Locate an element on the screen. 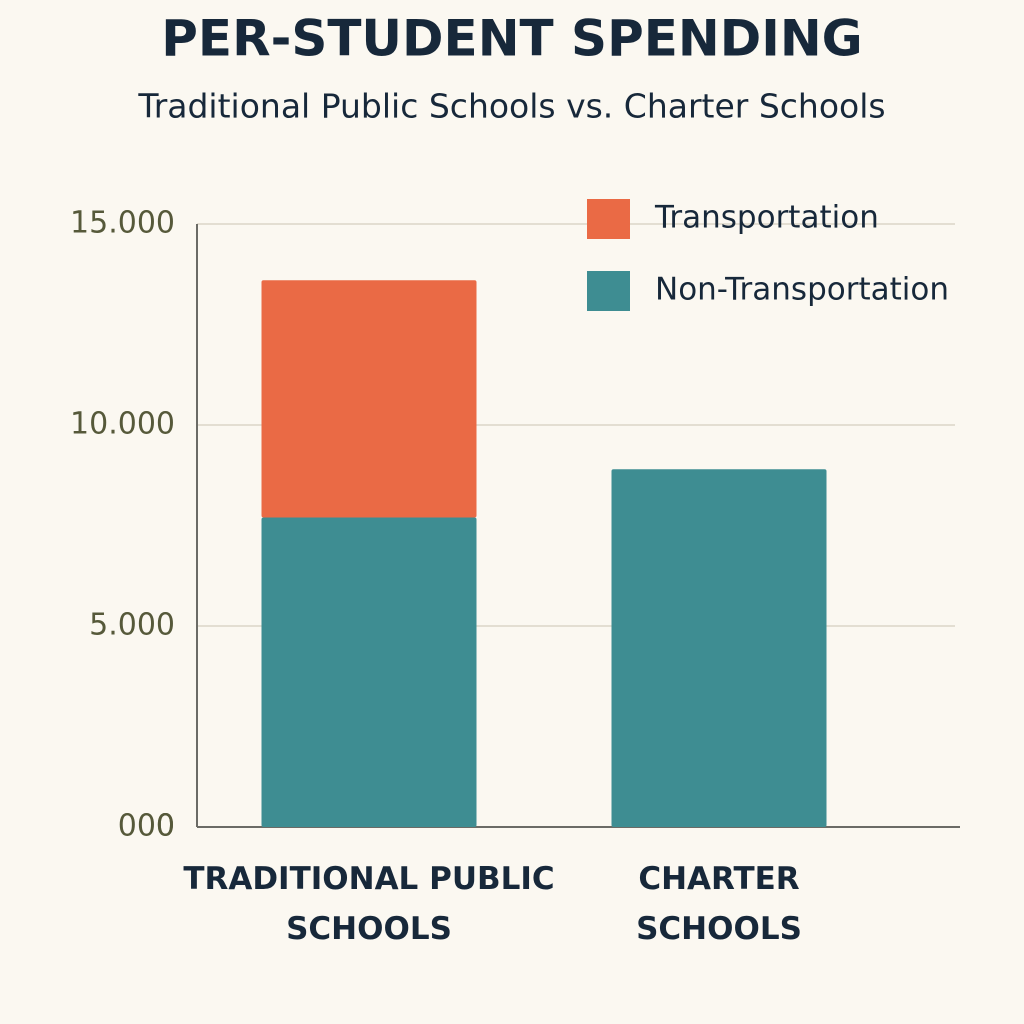 Image resolution: width=1024 pixels, height=1024 pixels. y-tick-label: 000 is located at coordinates (146, 826).